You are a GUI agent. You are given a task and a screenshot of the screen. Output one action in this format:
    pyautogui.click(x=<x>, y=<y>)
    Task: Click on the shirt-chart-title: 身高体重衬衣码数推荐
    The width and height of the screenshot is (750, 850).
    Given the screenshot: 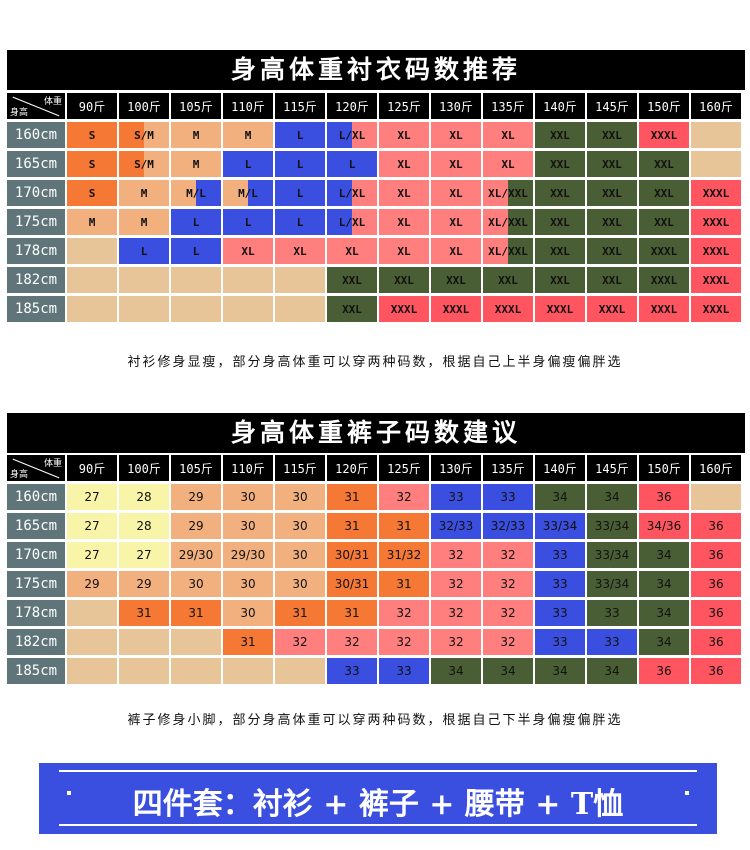 What is the action you would take?
    pyautogui.click(x=376, y=70)
    